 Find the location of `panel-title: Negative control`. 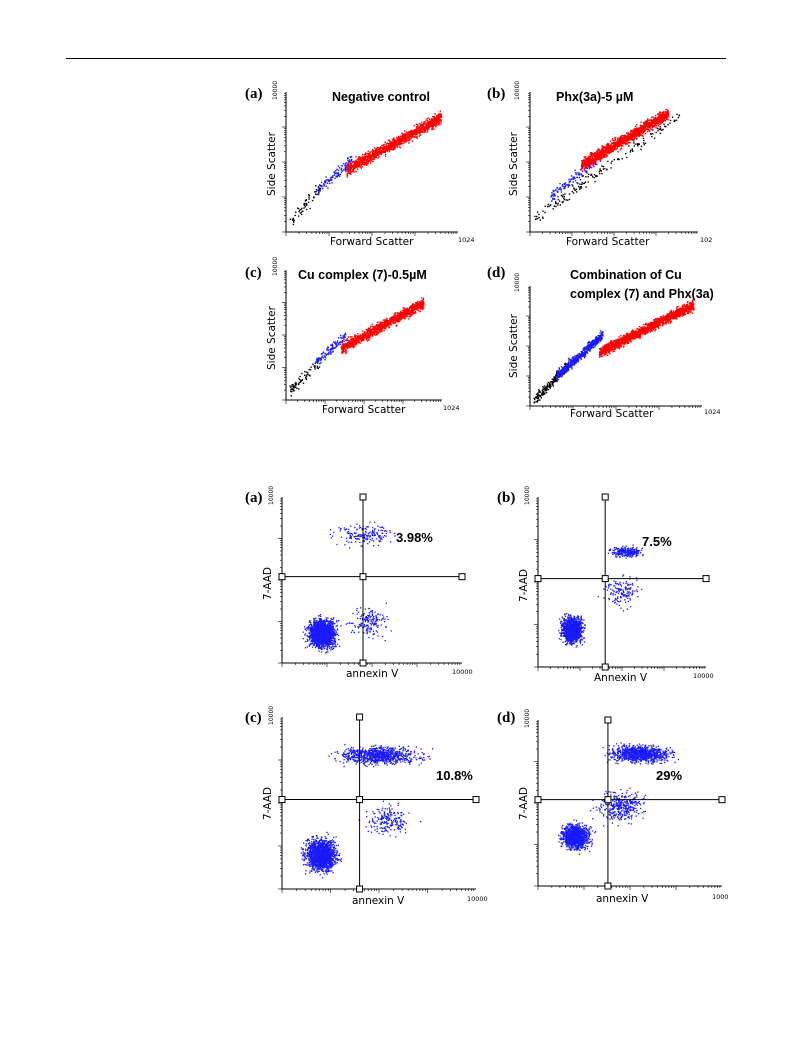

panel-title: Negative control is located at coordinates (381, 97).